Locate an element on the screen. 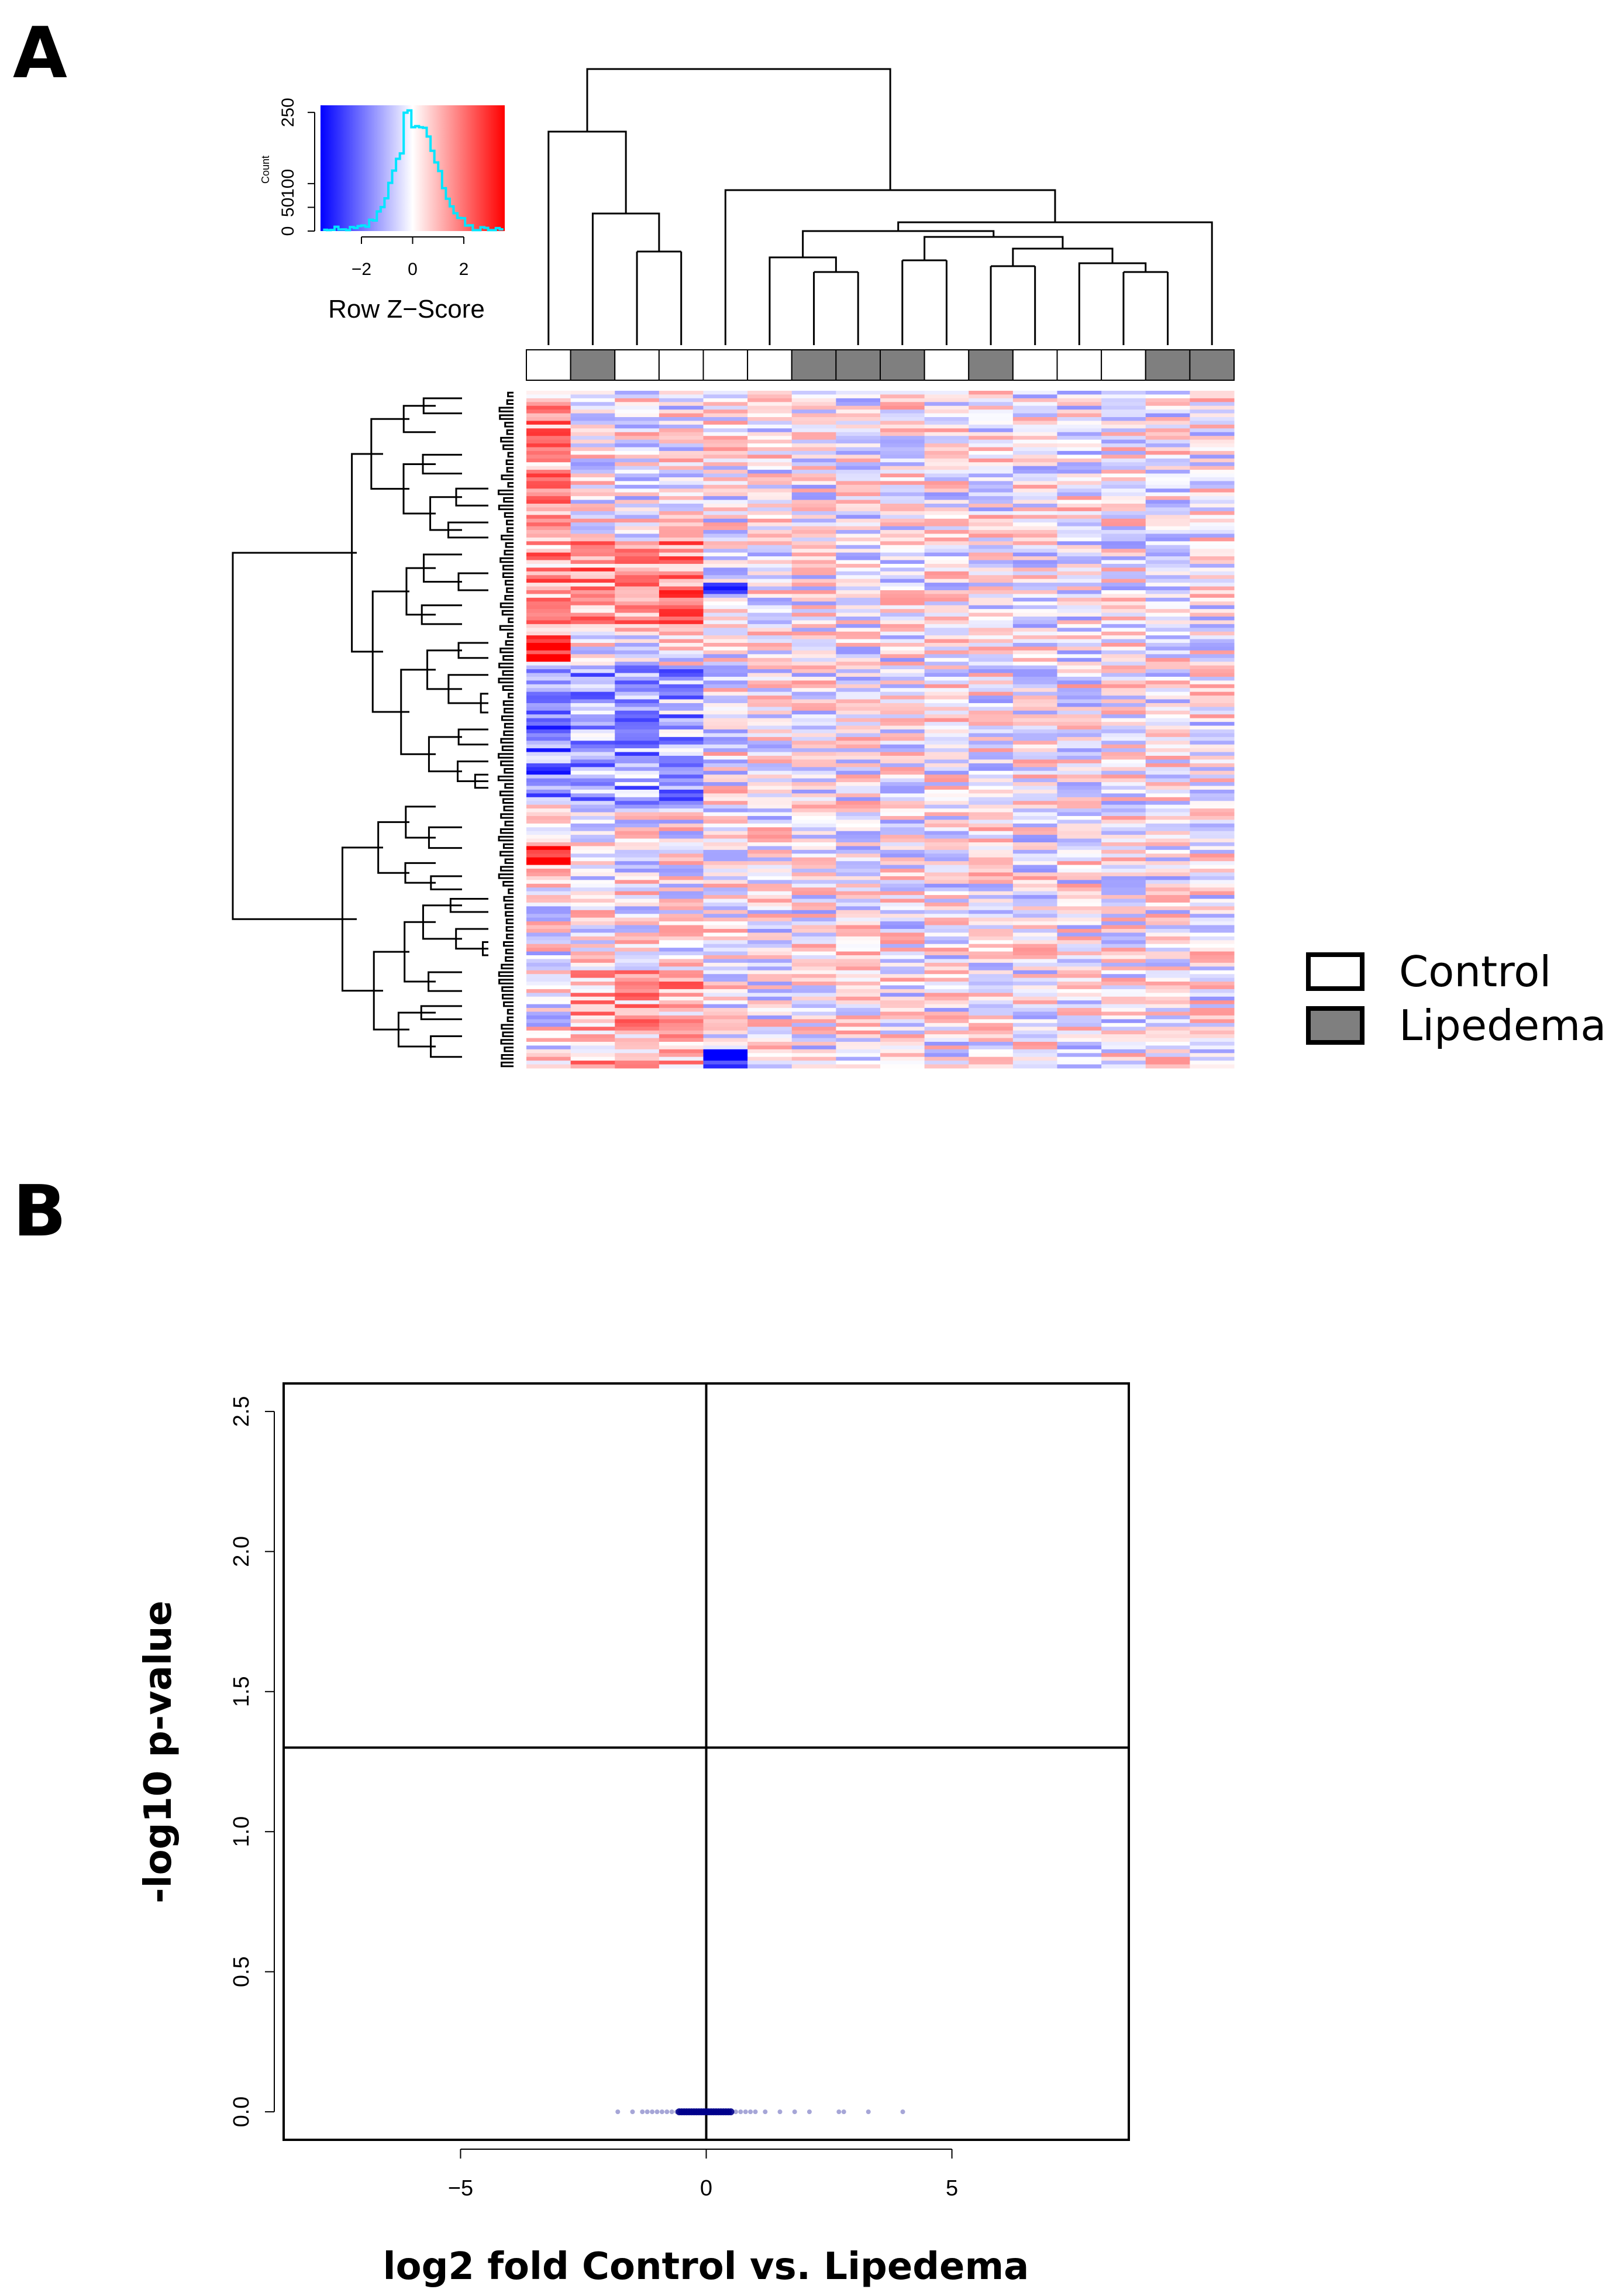  y-tick-label: 0.0 is located at coordinates (242, 2112).